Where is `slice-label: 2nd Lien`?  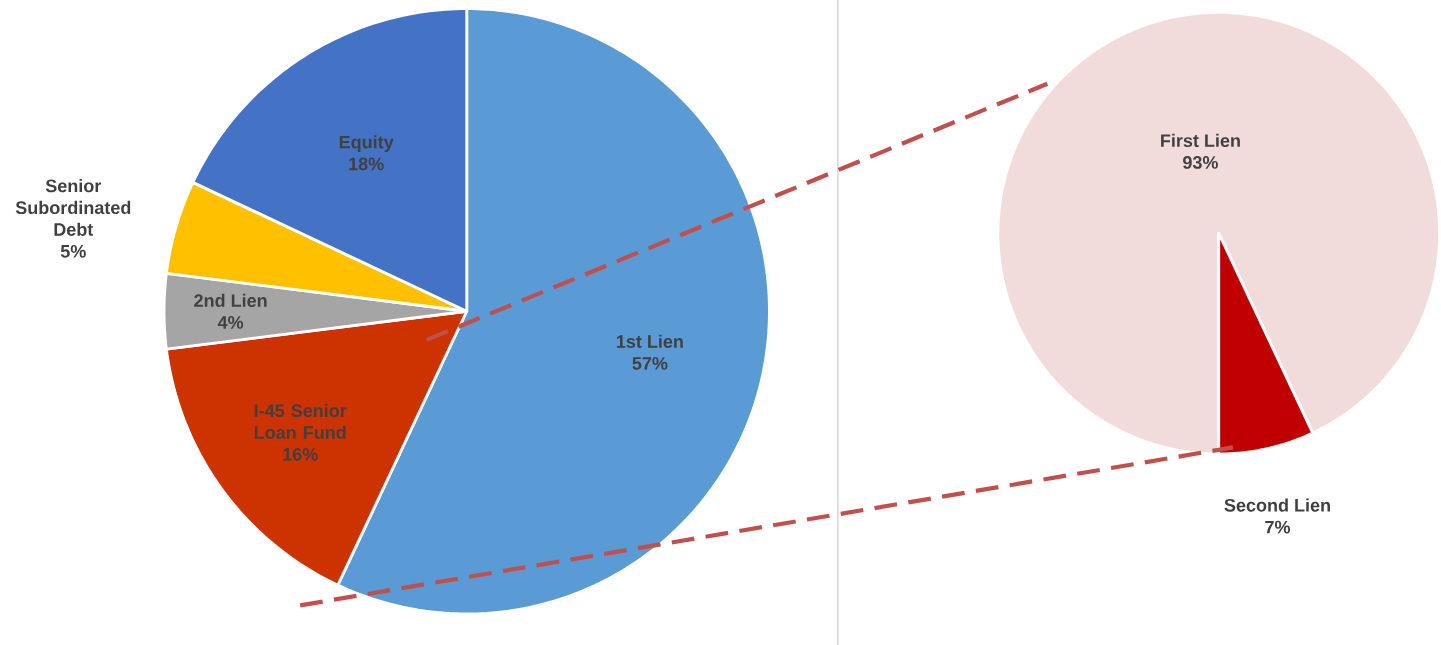 slice-label: 2nd Lien is located at coordinates (230, 300).